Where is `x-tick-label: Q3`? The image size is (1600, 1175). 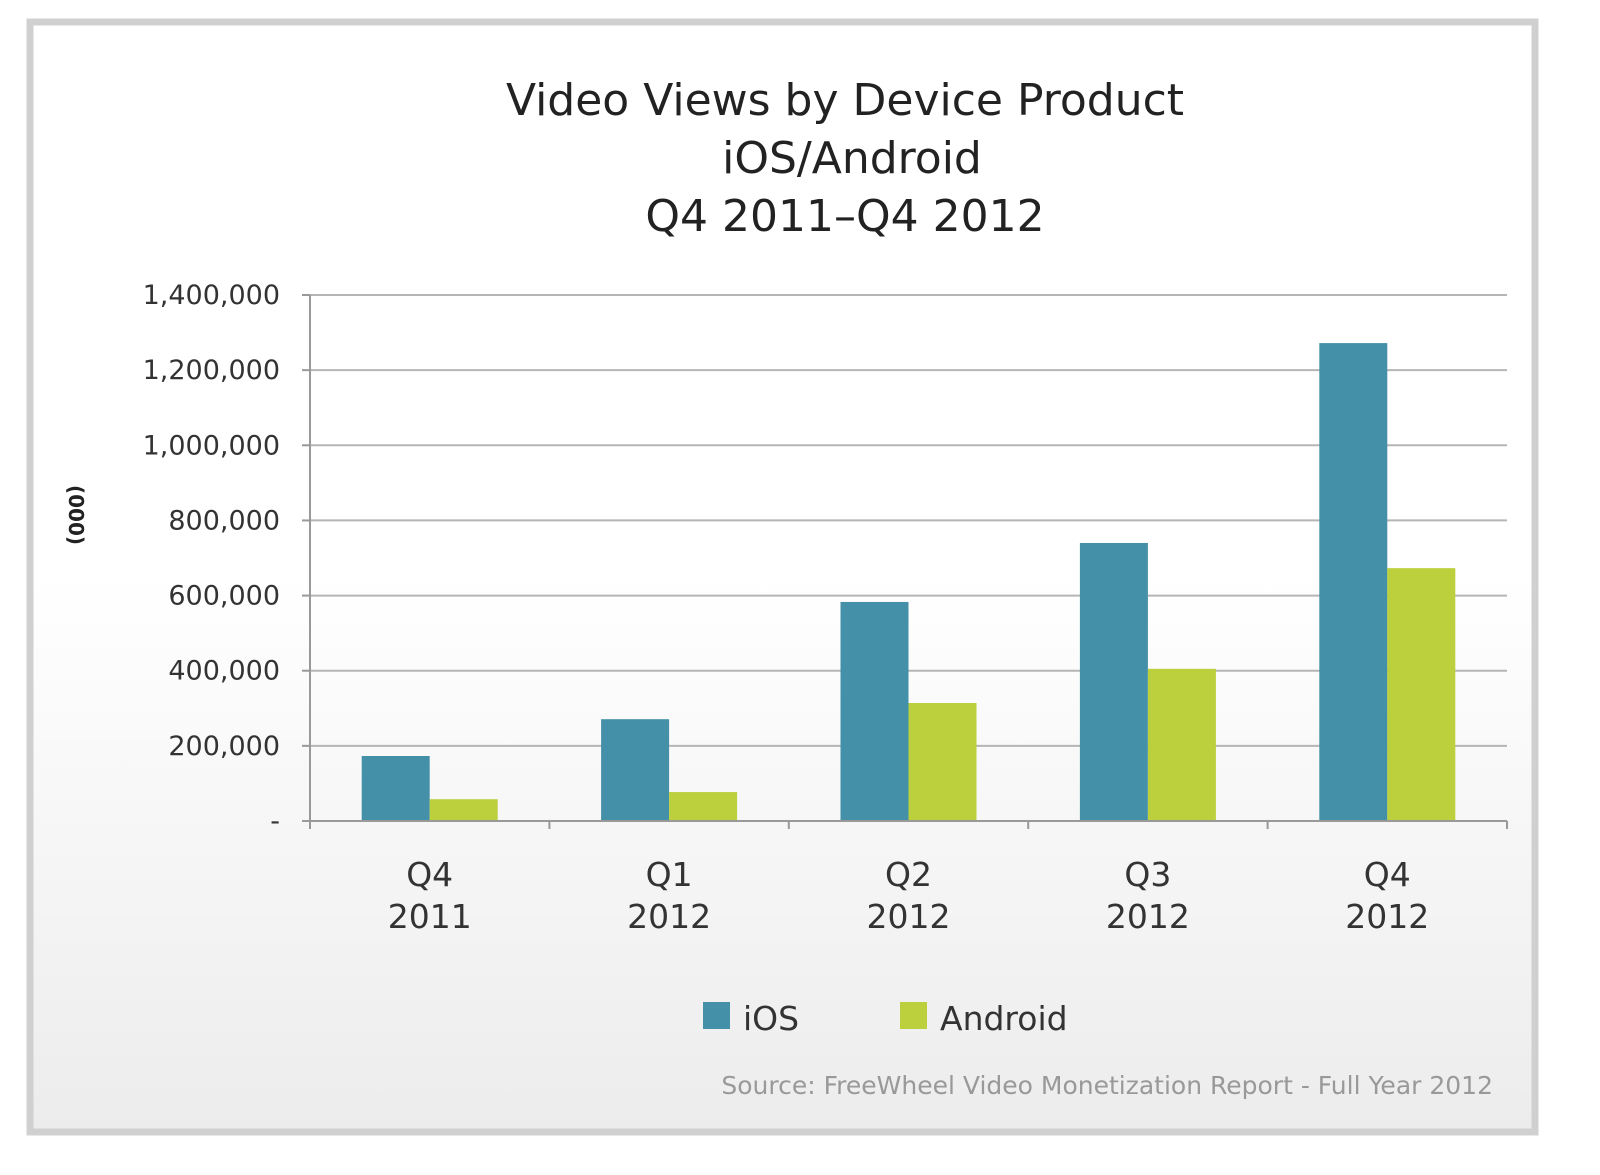
x-tick-label: Q3 is located at coordinates (1147, 874).